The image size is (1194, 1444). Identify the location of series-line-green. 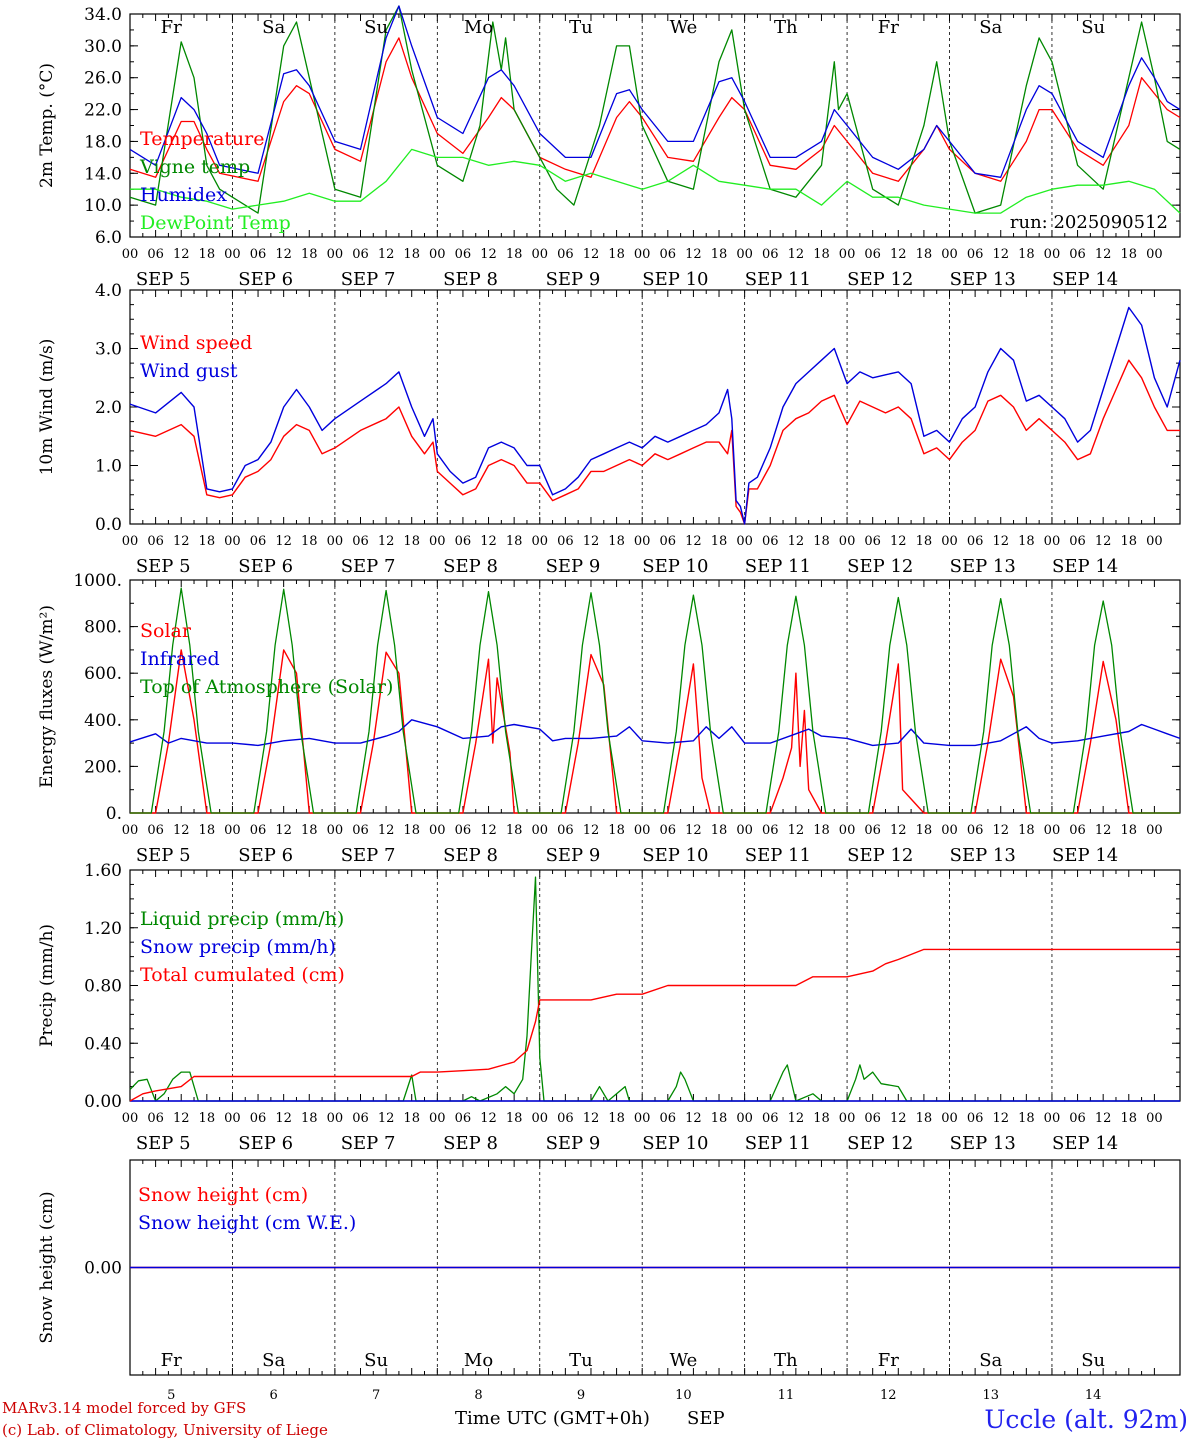
(655, 109).